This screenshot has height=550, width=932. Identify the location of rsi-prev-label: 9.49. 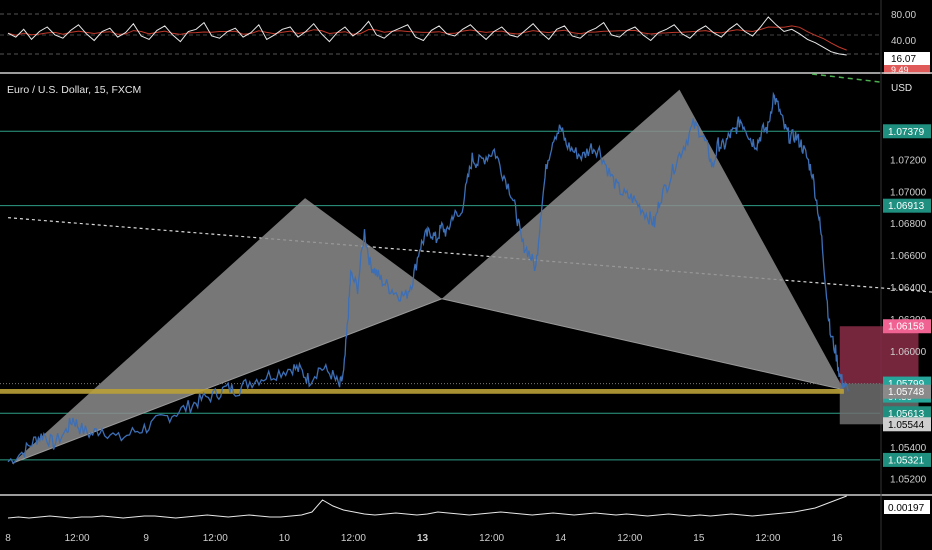
(900, 70).